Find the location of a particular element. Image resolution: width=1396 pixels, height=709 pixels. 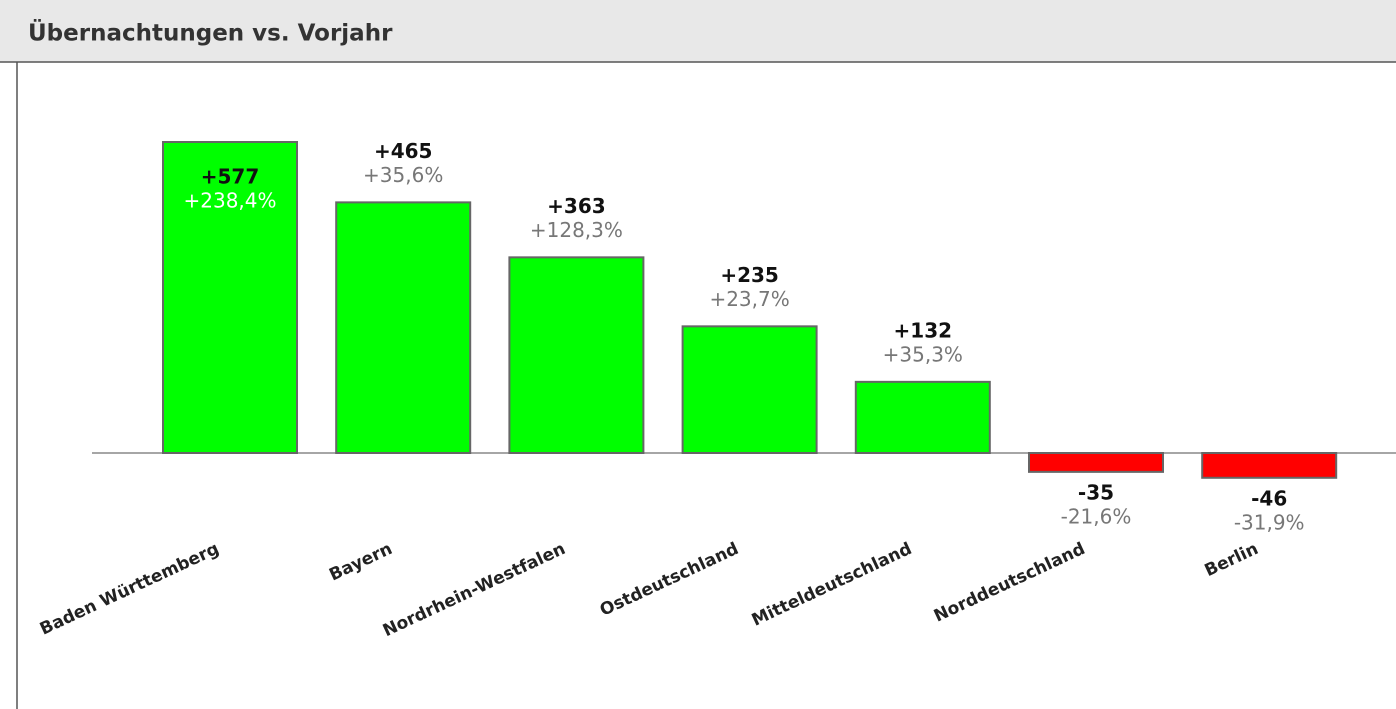

value-label: +465 is located at coordinates (403, 151).